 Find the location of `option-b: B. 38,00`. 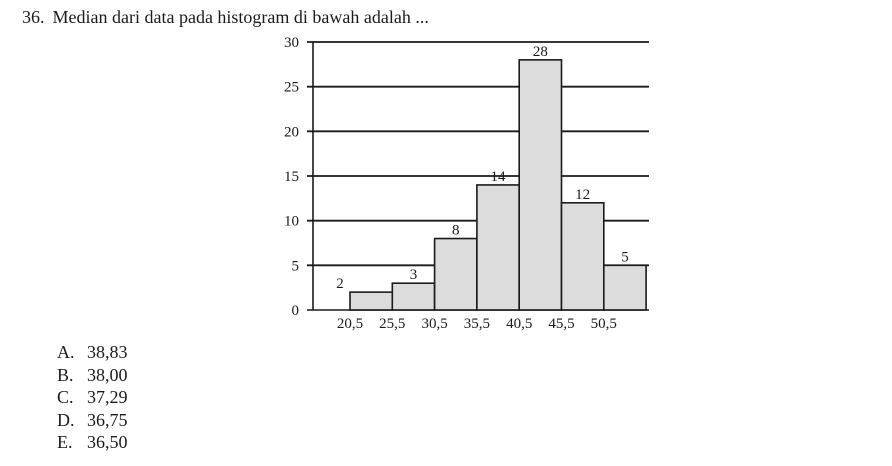

option-b: B. 38,00 is located at coordinates (92, 375).